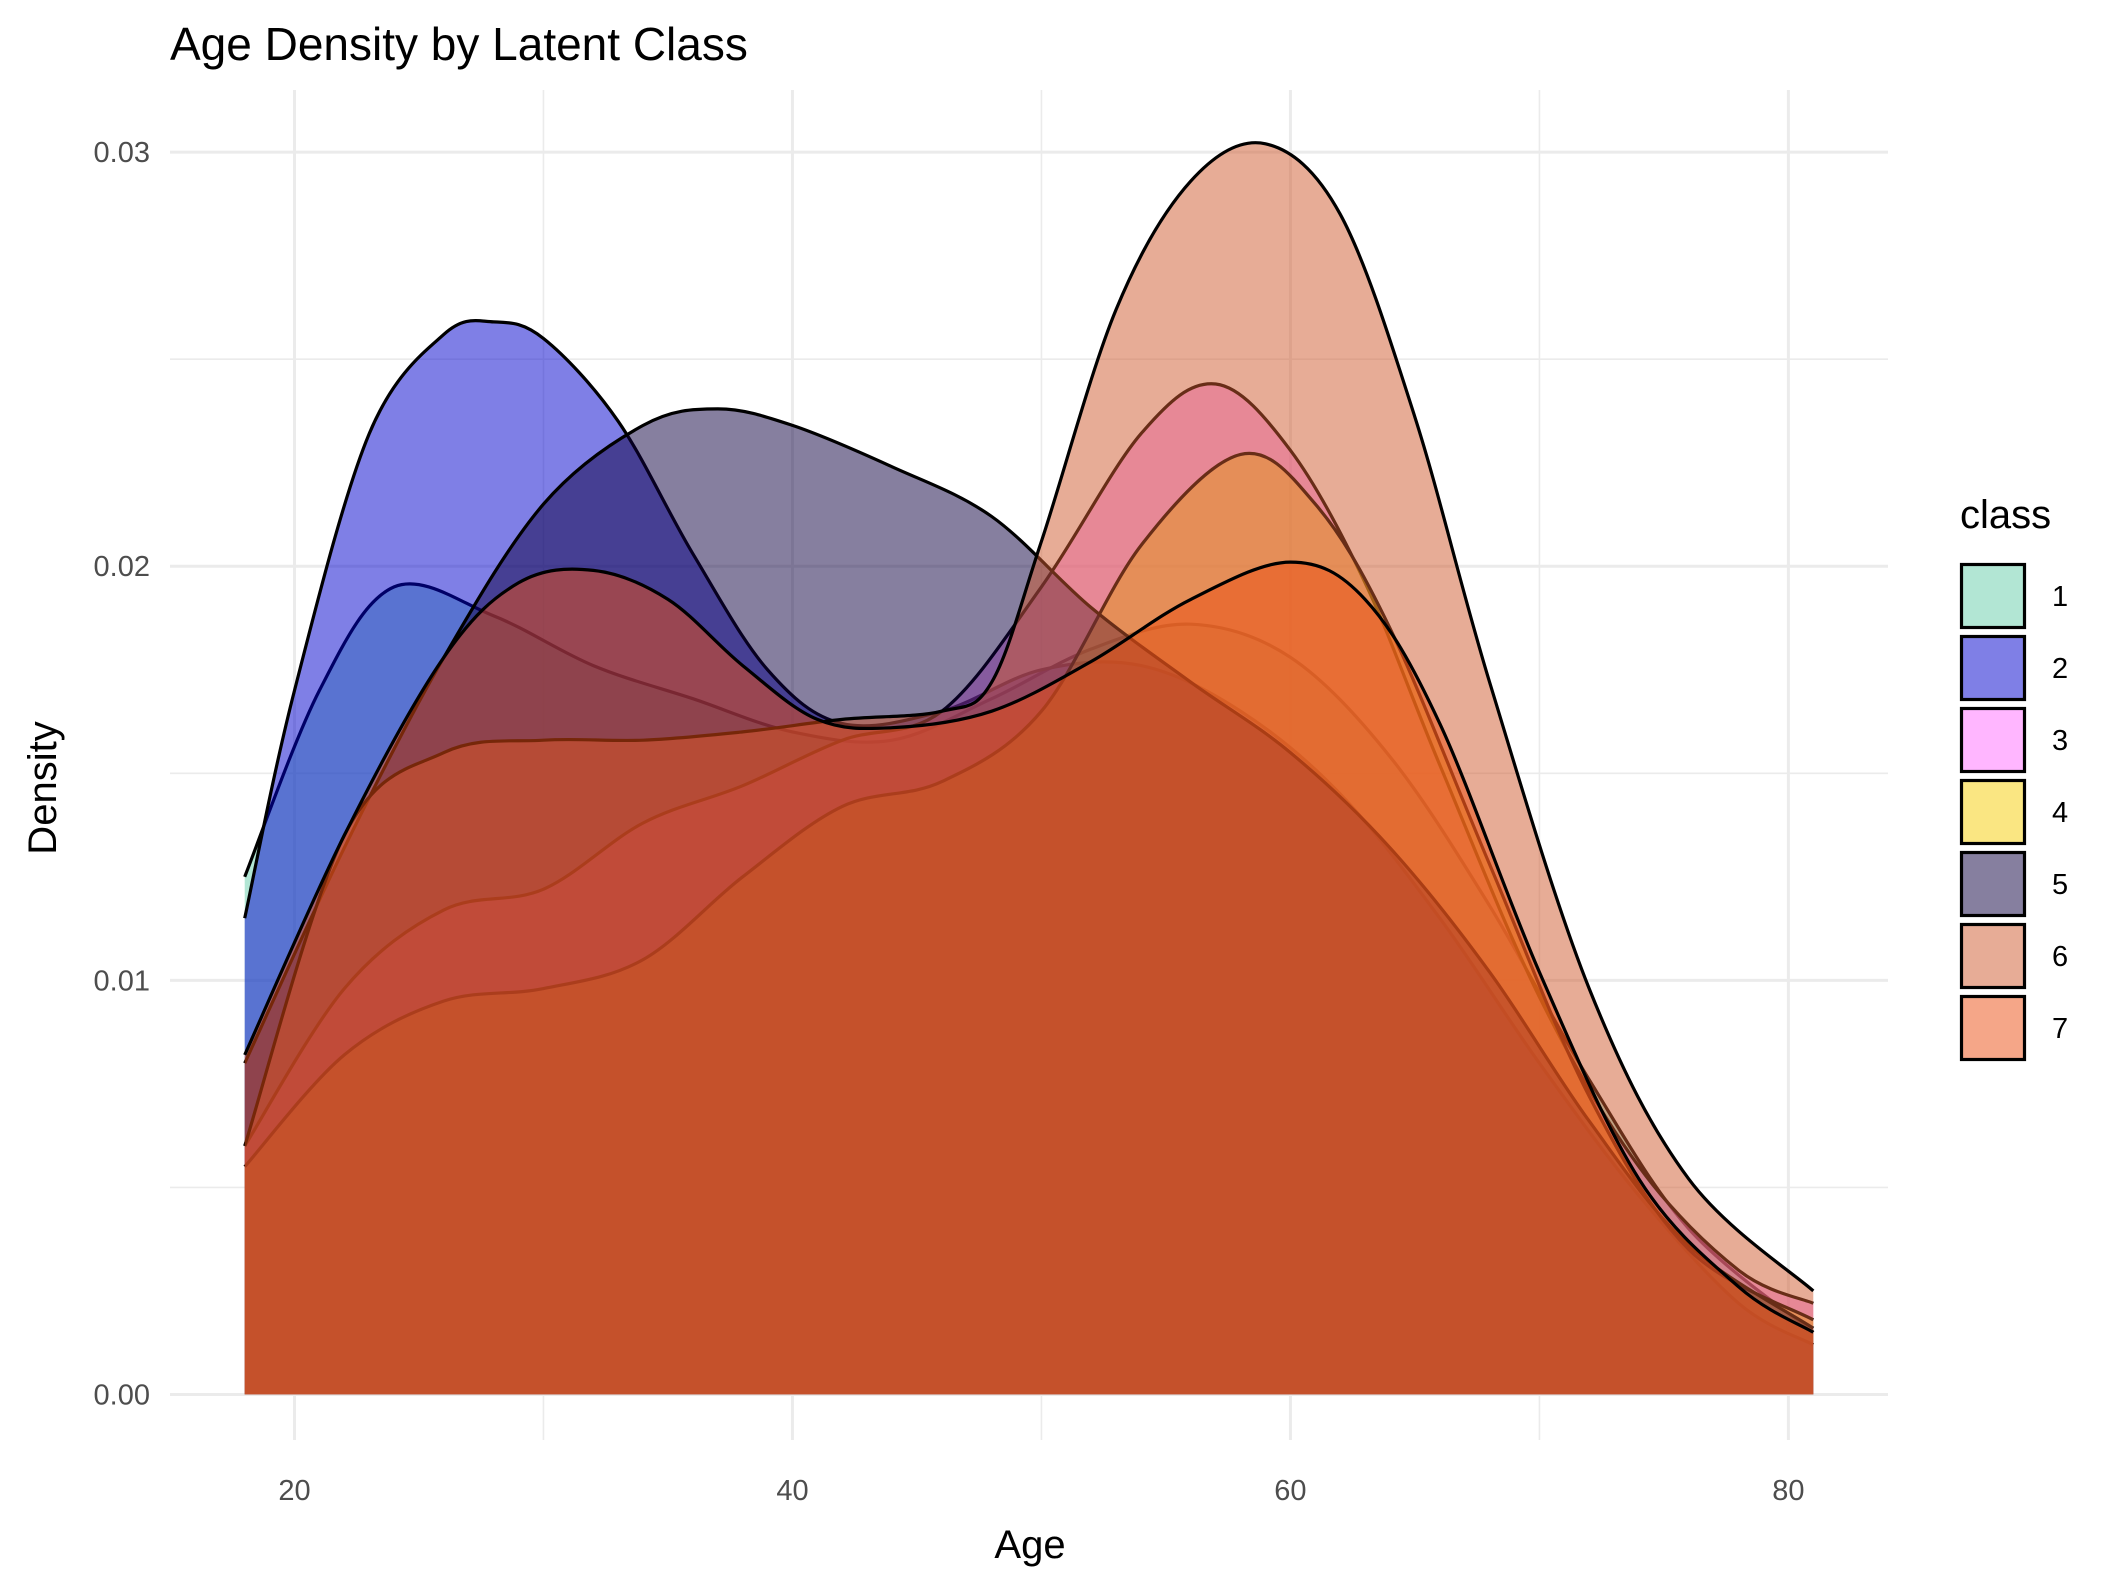  I want to click on y-axis-title: Density, so click(43, 787).